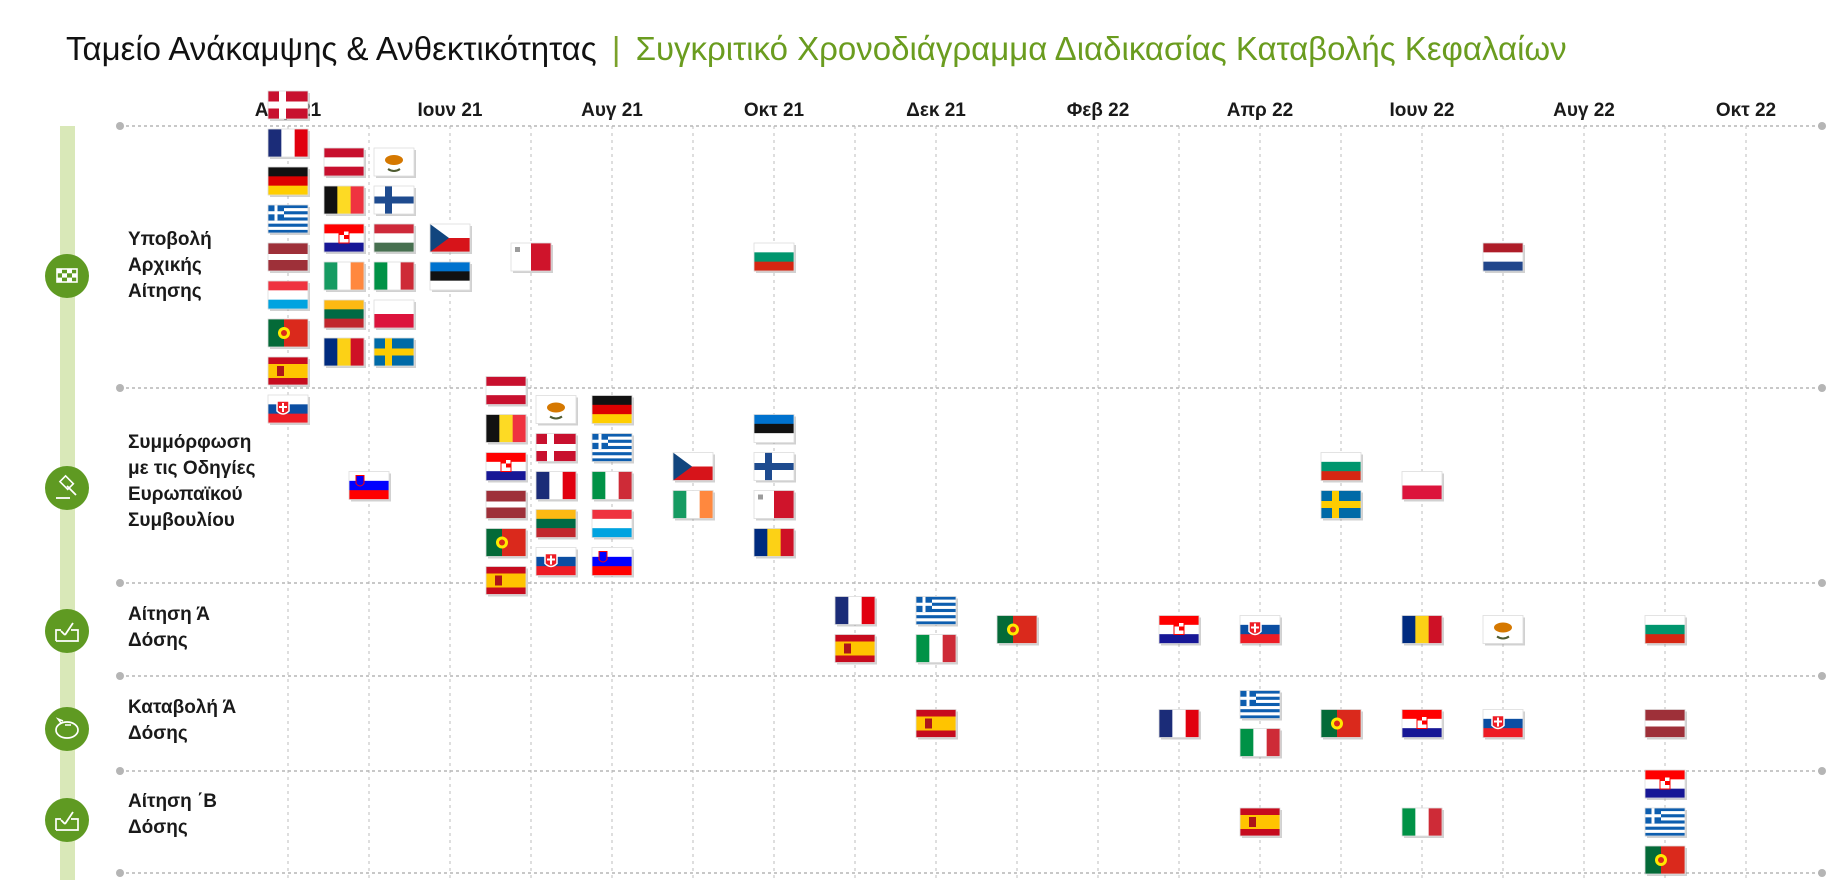 Image resolution: width=1834 pixels, height=880 pixels. What do you see at coordinates (66, 486) in the screenshot?
I see `gavel-icon` at bounding box center [66, 486].